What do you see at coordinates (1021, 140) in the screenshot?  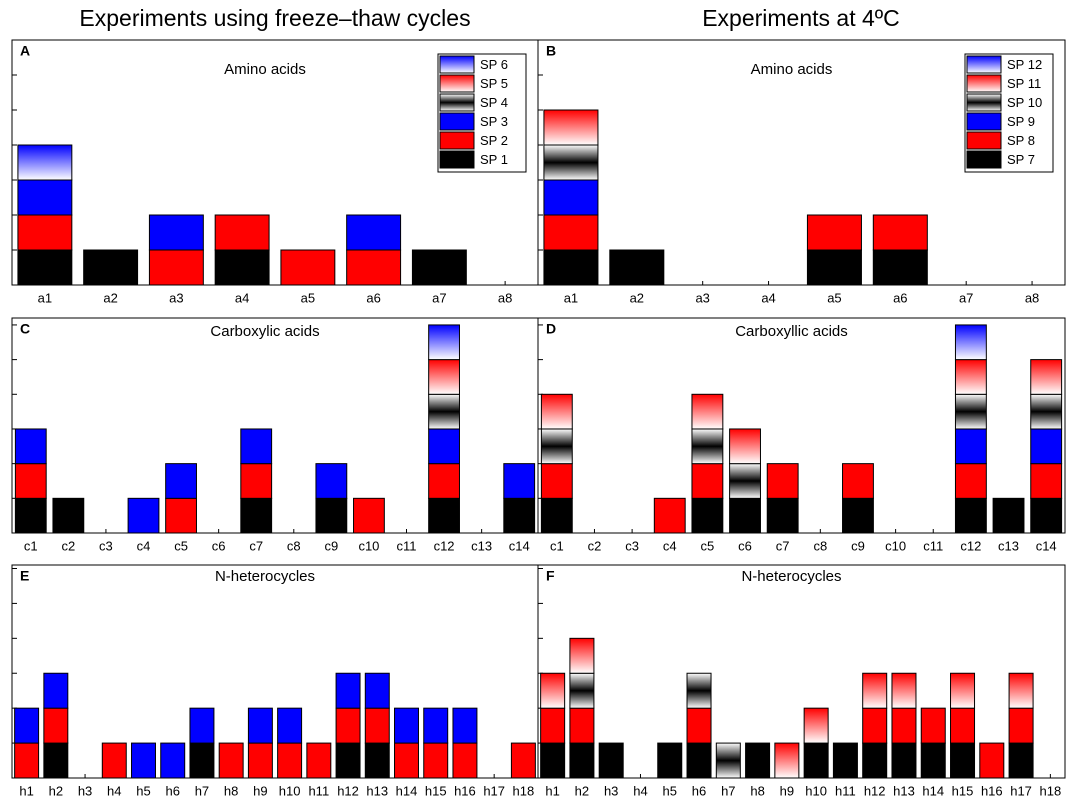 I see `legend-label: SP 8` at bounding box center [1021, 140].